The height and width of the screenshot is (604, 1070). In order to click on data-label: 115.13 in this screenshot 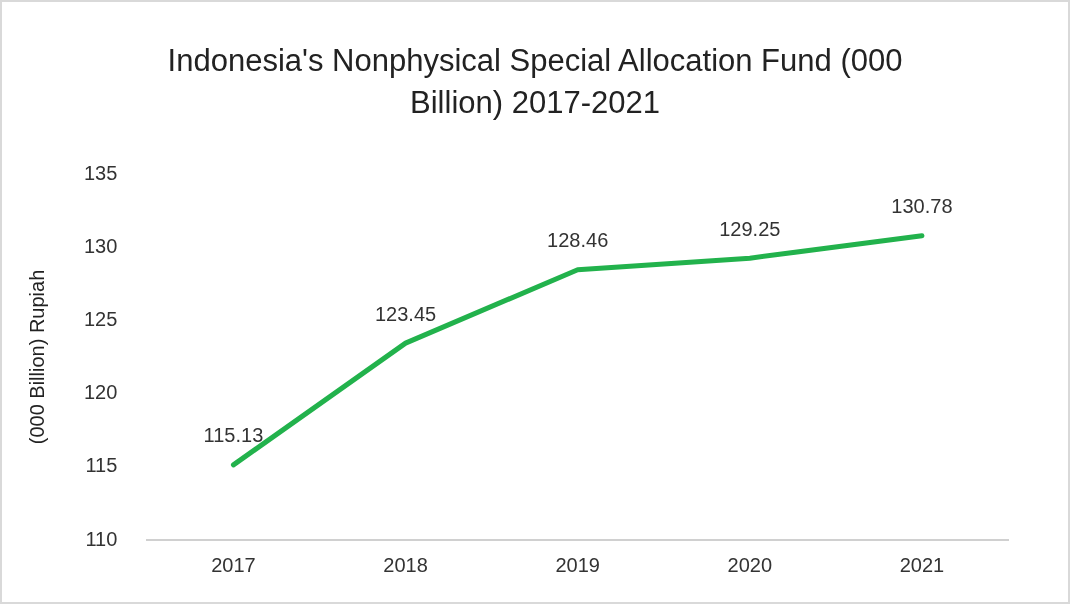, I will do `click(233, 435)`.